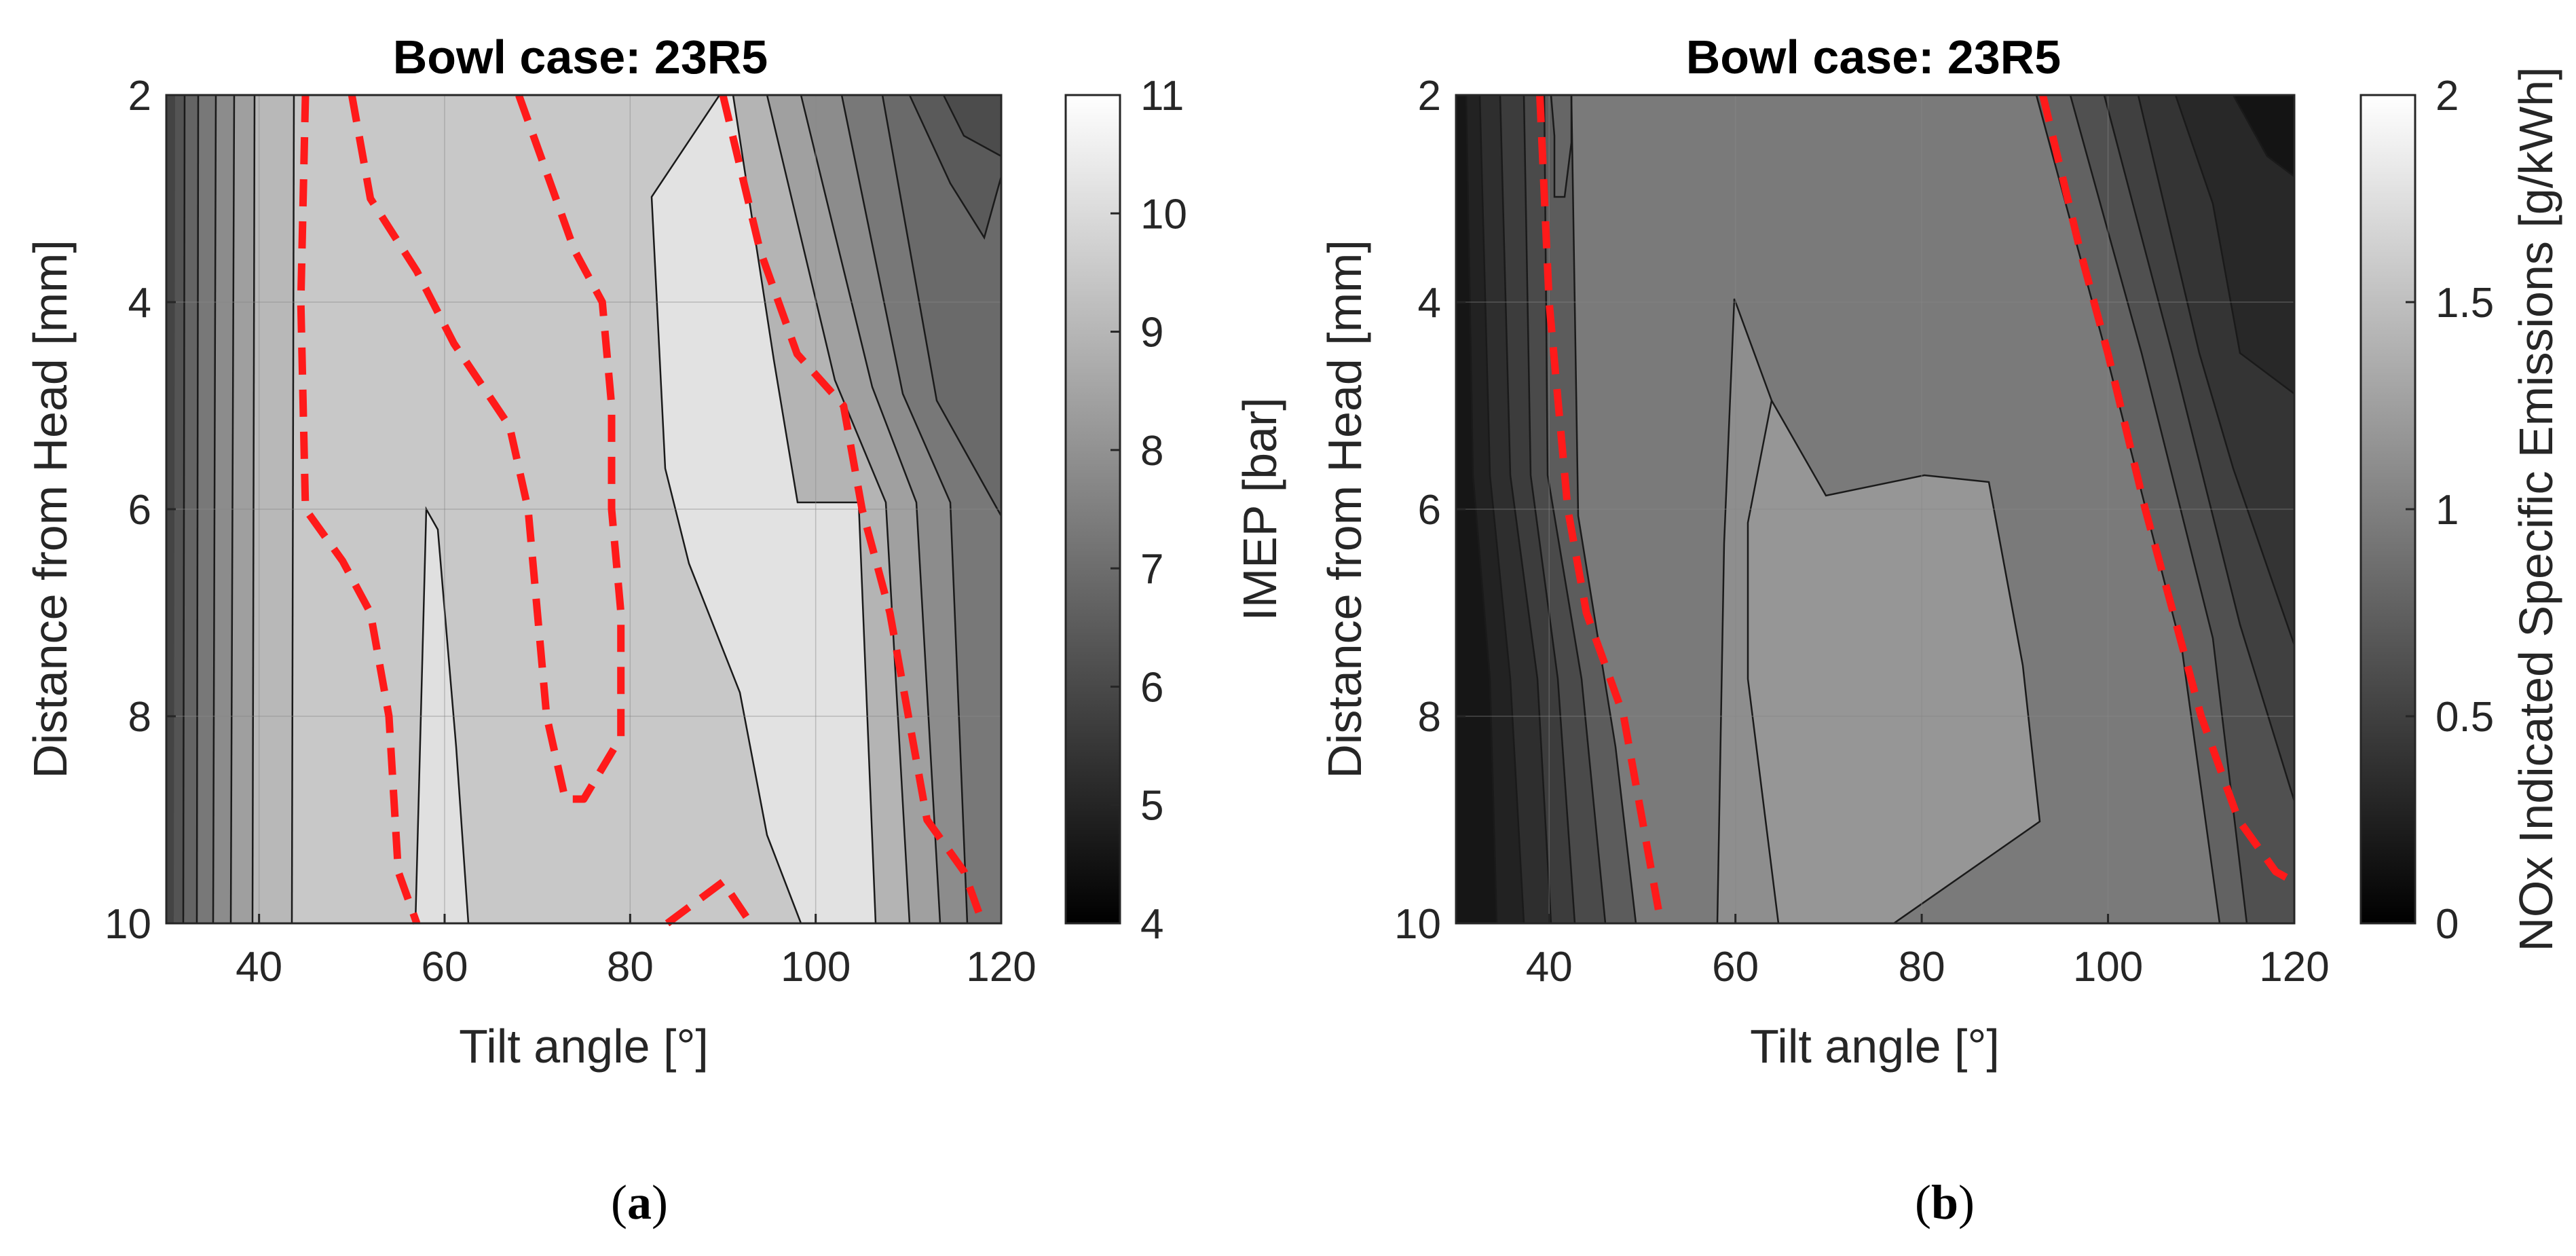 This screenshot has width=2576, height=1256. Describe the element at coordinates (2465, 303) in the screenshot. I see `colorbar-tick-label: 1.5` at that location.